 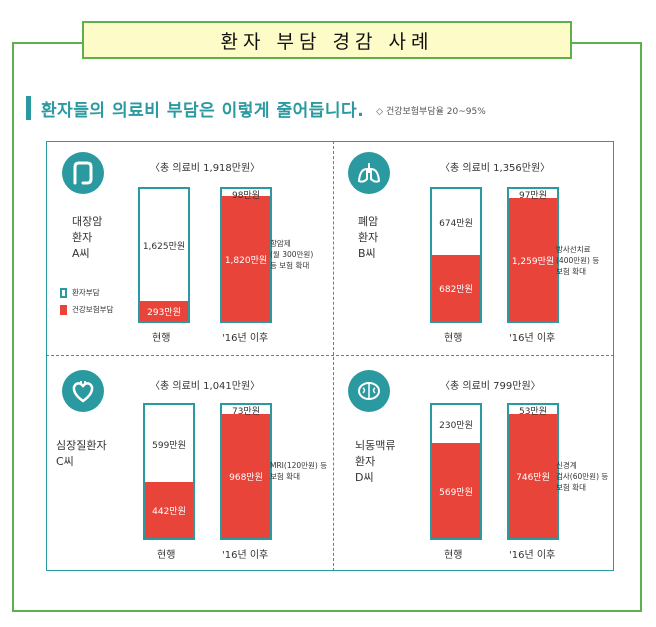 What do you see at coordinates (456, 426) in the screenshot?
I see `patient-burden-label: 230만원` at bounding box center [456, 426].